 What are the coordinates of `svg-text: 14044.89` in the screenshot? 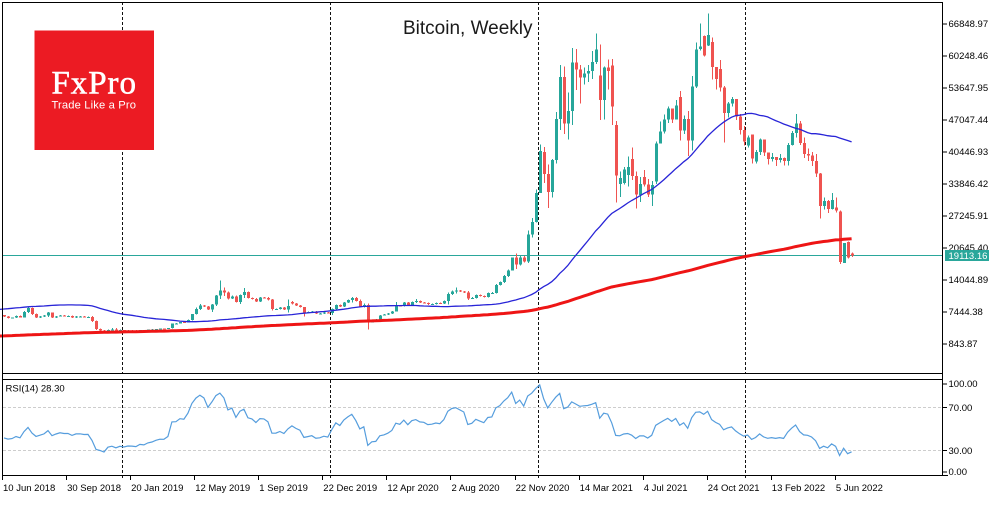 It's located at (969, 280).